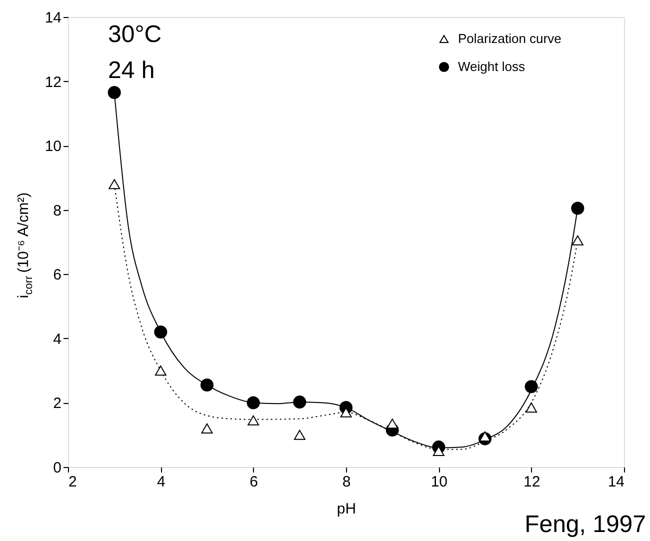 The height and width of the screenshot is (541, 650). What do you see at coordinates (57, 339) in the screenshot?
I see `y-tick-label: 4` at bounding box center [57, 339].